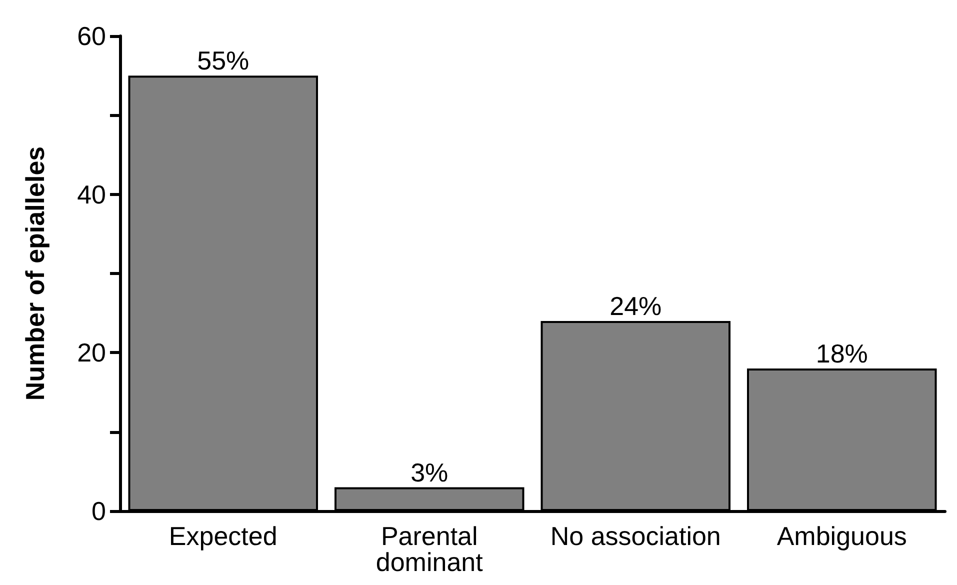  I want to click on data-label: 24%, so click(636, 306).